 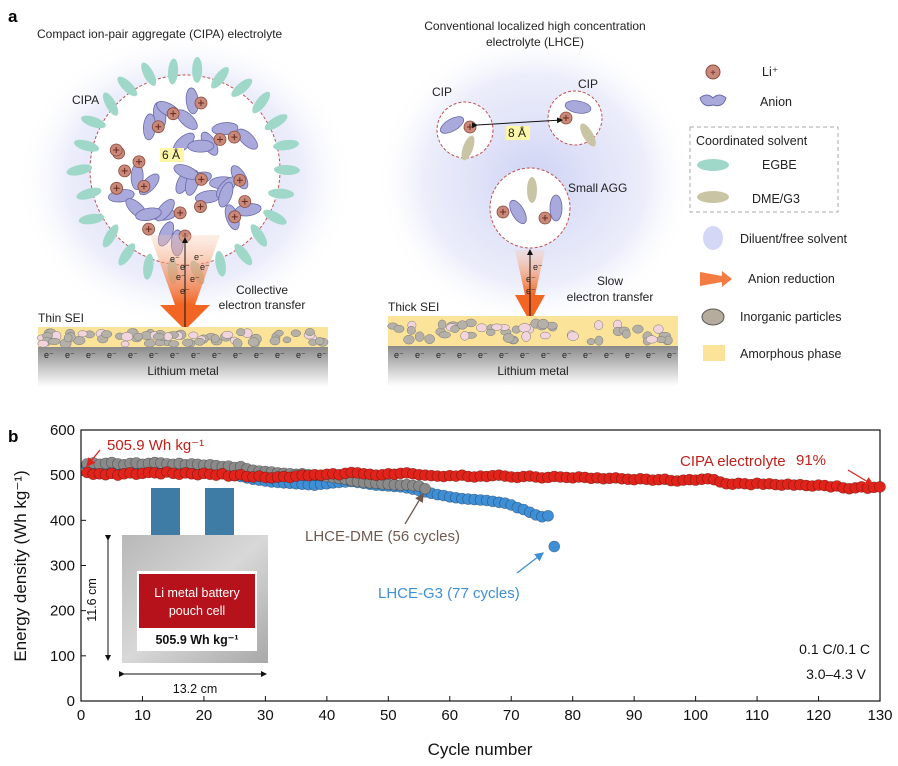 I want to click on x-tick-label: 20, so click(x=204, y=715).